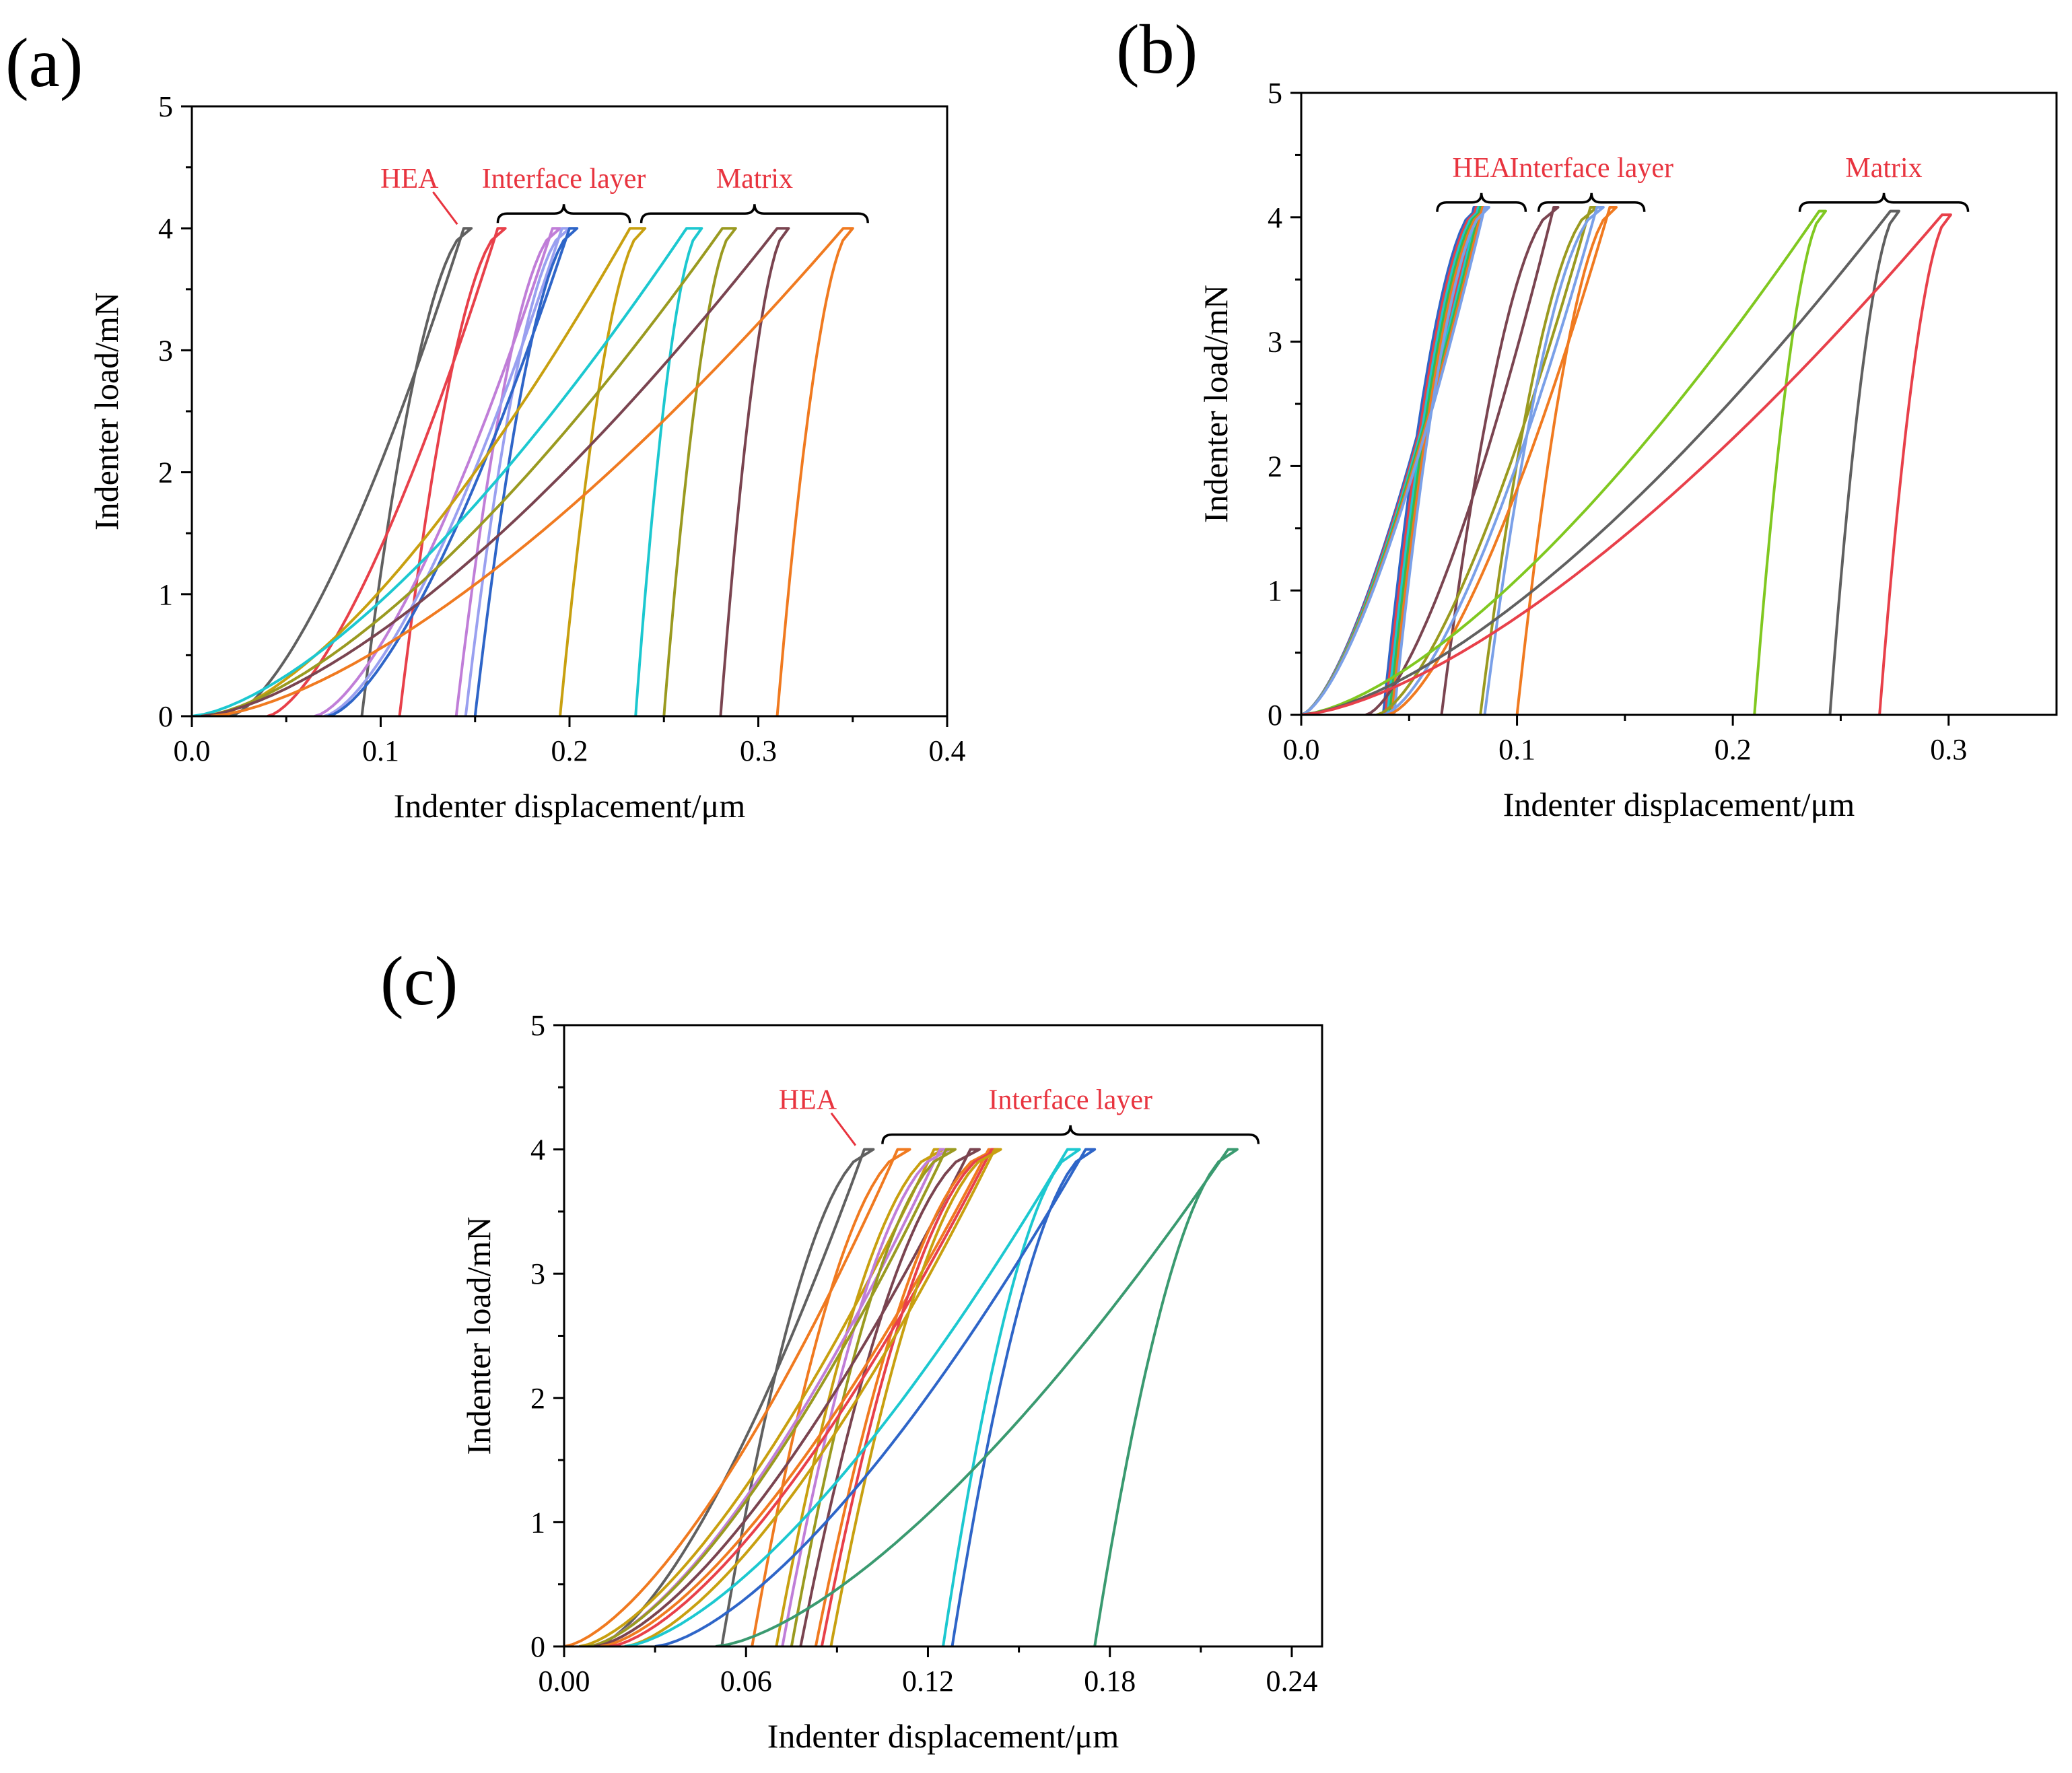 The height and width of the screenshot is (1773, 2072). Describe the element at coordinates (947, 750) in the screenshot. I see `x-tick-label: 0.4` at that location.